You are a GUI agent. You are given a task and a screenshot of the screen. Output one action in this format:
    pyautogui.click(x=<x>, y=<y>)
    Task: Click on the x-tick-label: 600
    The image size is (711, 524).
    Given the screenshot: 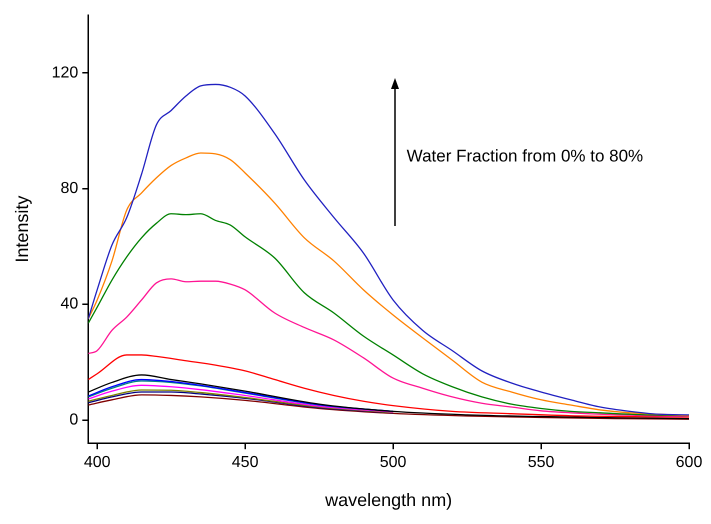 What is the action you would take?
    pyautogui.click(x=689, y=463)
    